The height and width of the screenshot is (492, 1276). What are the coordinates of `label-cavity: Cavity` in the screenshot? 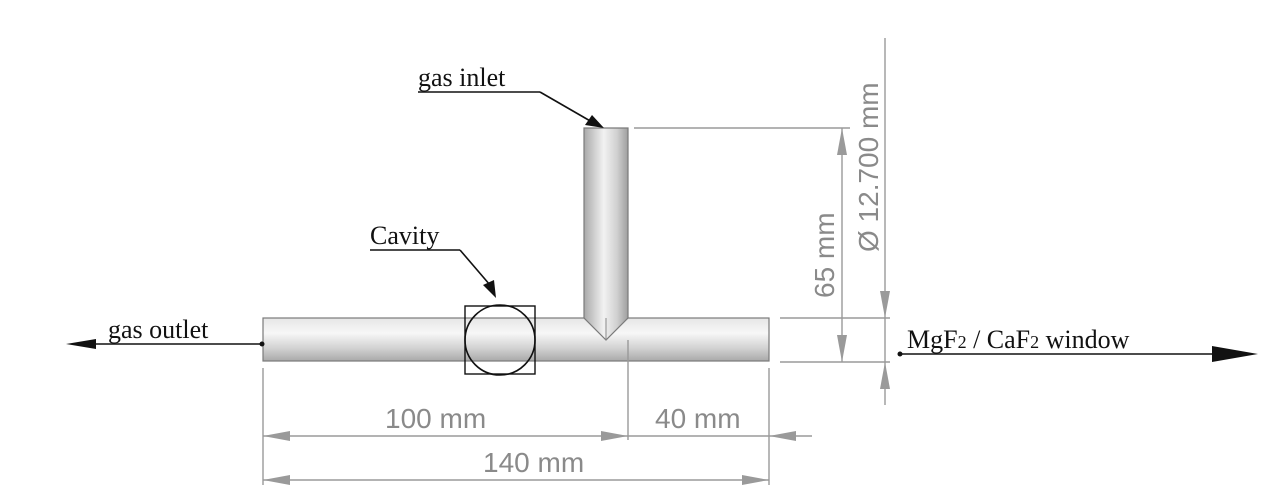 It's located at (404, 235).